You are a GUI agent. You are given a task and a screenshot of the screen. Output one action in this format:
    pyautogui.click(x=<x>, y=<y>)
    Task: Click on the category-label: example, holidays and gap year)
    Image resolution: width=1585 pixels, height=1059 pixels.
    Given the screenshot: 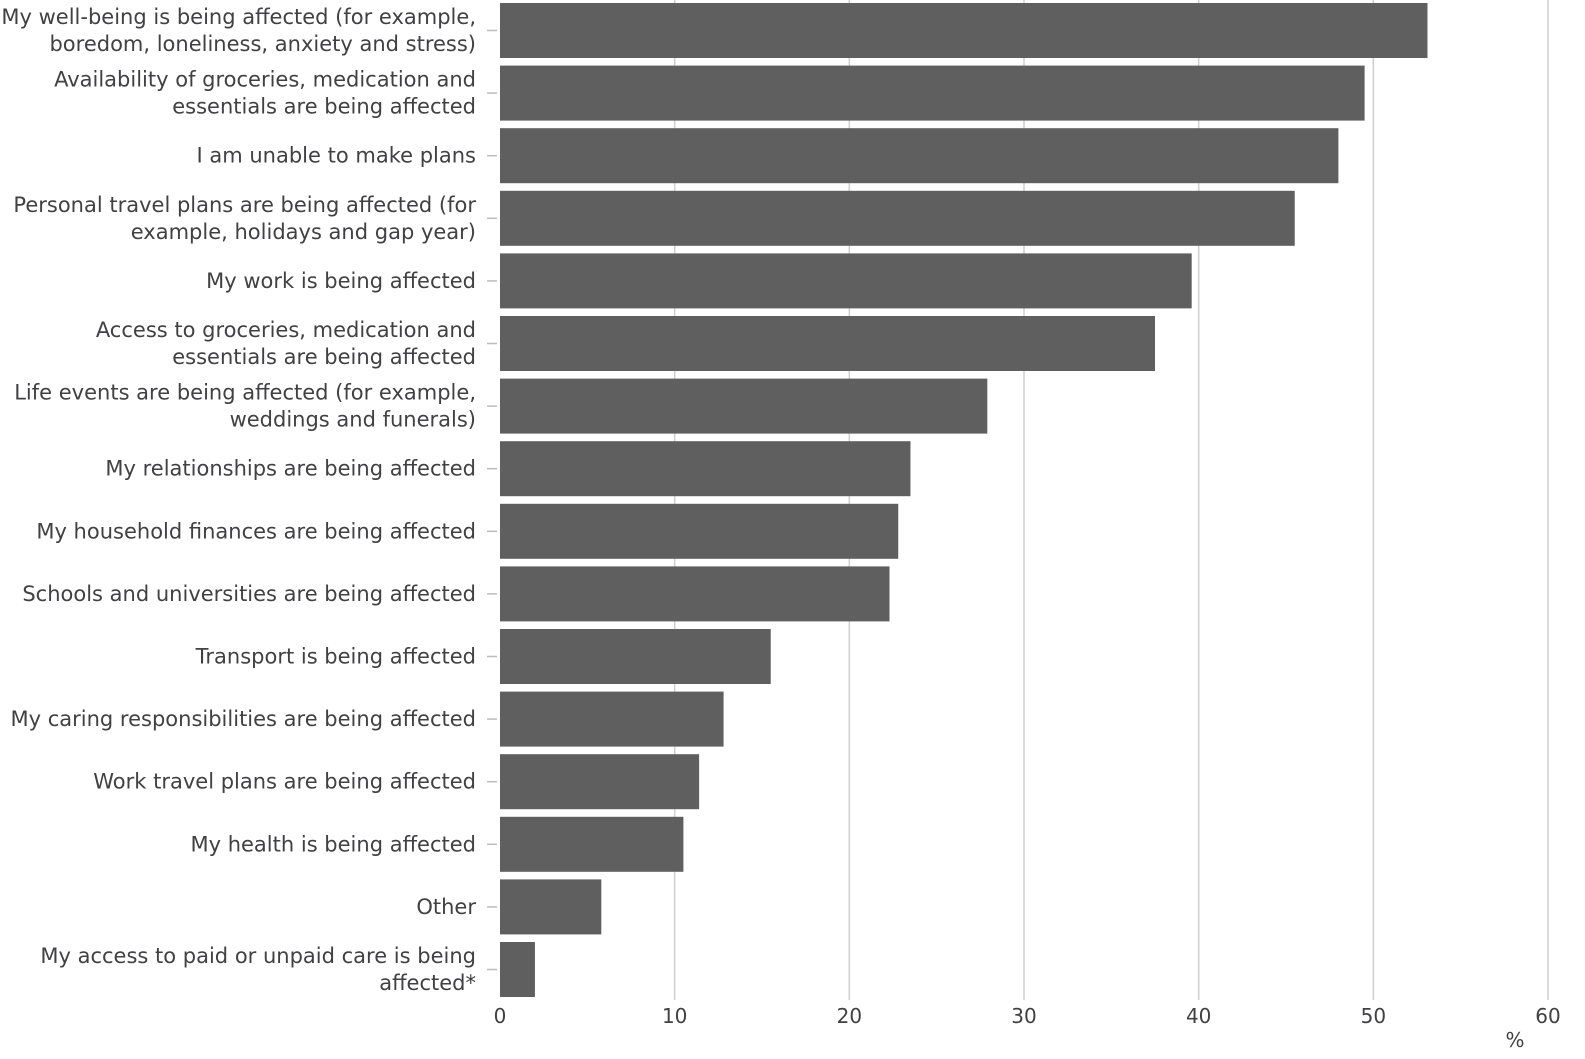 What is the action you would take?
    pyautogui.click(x=303, y=232)
    